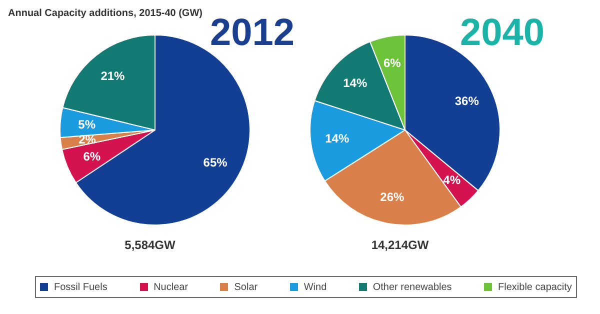 This screenshot has width=600, height=314. What do you see at coordinates (170, 287) in the screenshot?
I see `legend-label: Nuclear` at bounding box center [170, 287].